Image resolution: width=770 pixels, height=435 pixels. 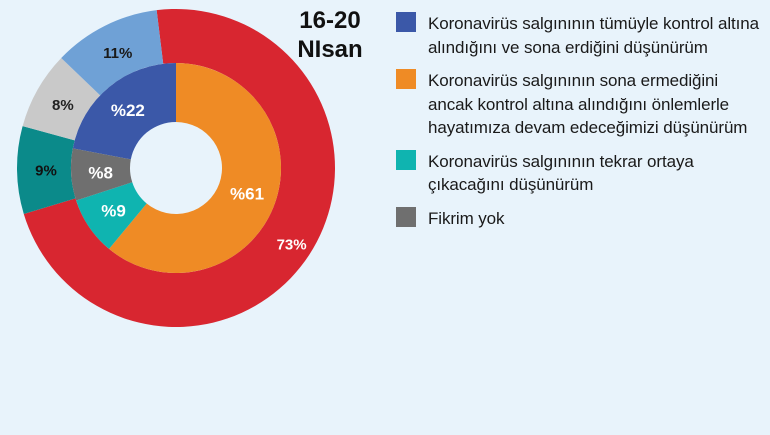 I want to click on outer-slice-label-3: 8%, so click(x=63, y=105).